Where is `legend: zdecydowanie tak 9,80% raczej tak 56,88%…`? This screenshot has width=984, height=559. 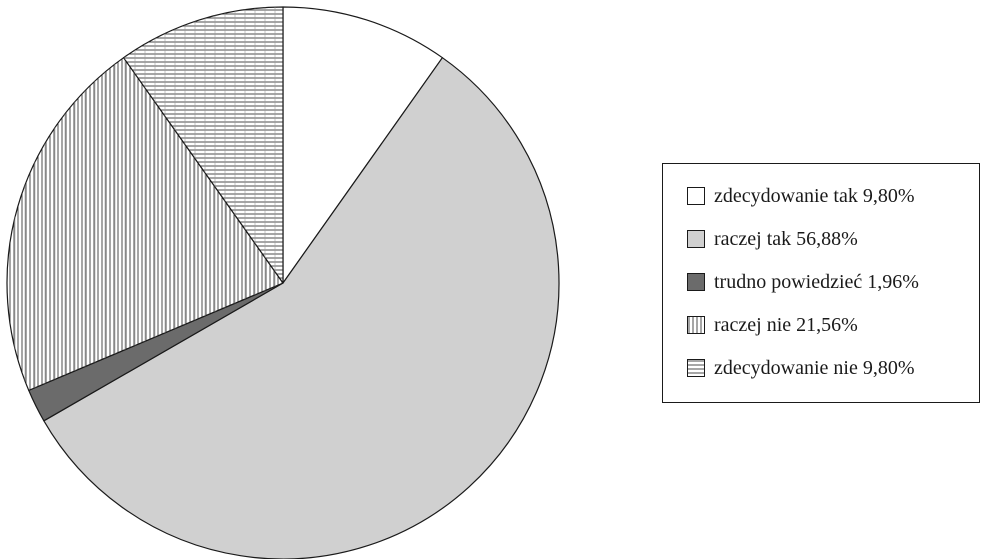
legend: zdecydowanie tak 9,80% raczej tak 56,88%… is located at coordinates (821, 283).